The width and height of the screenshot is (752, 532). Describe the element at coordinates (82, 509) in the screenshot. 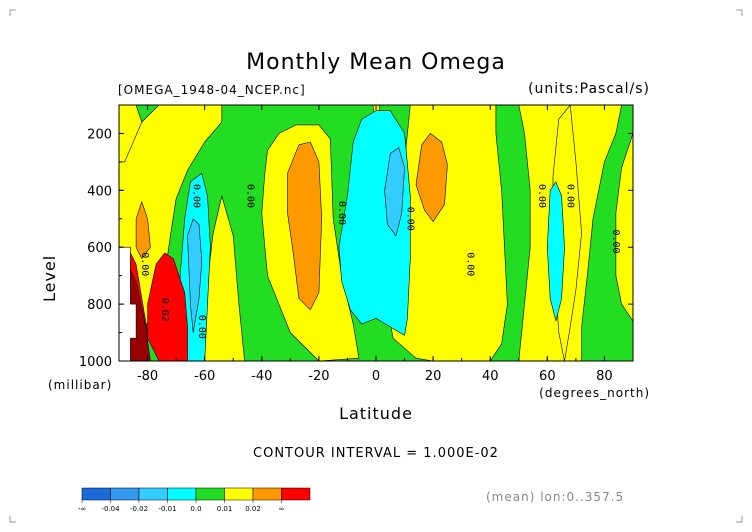

I see `legend-label: -∞` at that location.